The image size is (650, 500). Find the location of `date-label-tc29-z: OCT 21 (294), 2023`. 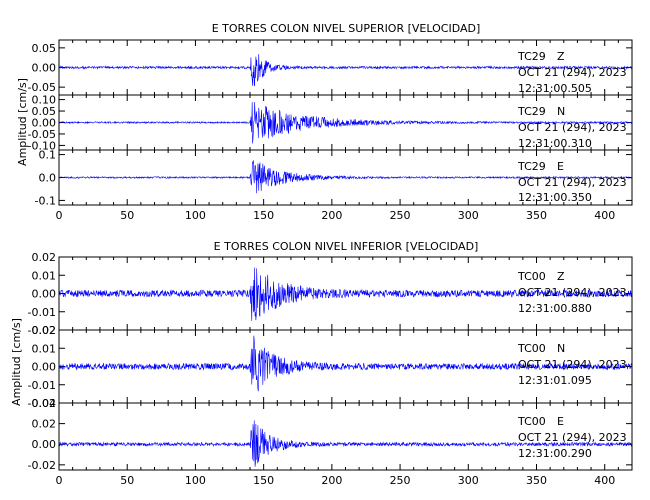

date-label-tc29-z: OCT 21 (294), 2023 is located at coordinates (572, 72).